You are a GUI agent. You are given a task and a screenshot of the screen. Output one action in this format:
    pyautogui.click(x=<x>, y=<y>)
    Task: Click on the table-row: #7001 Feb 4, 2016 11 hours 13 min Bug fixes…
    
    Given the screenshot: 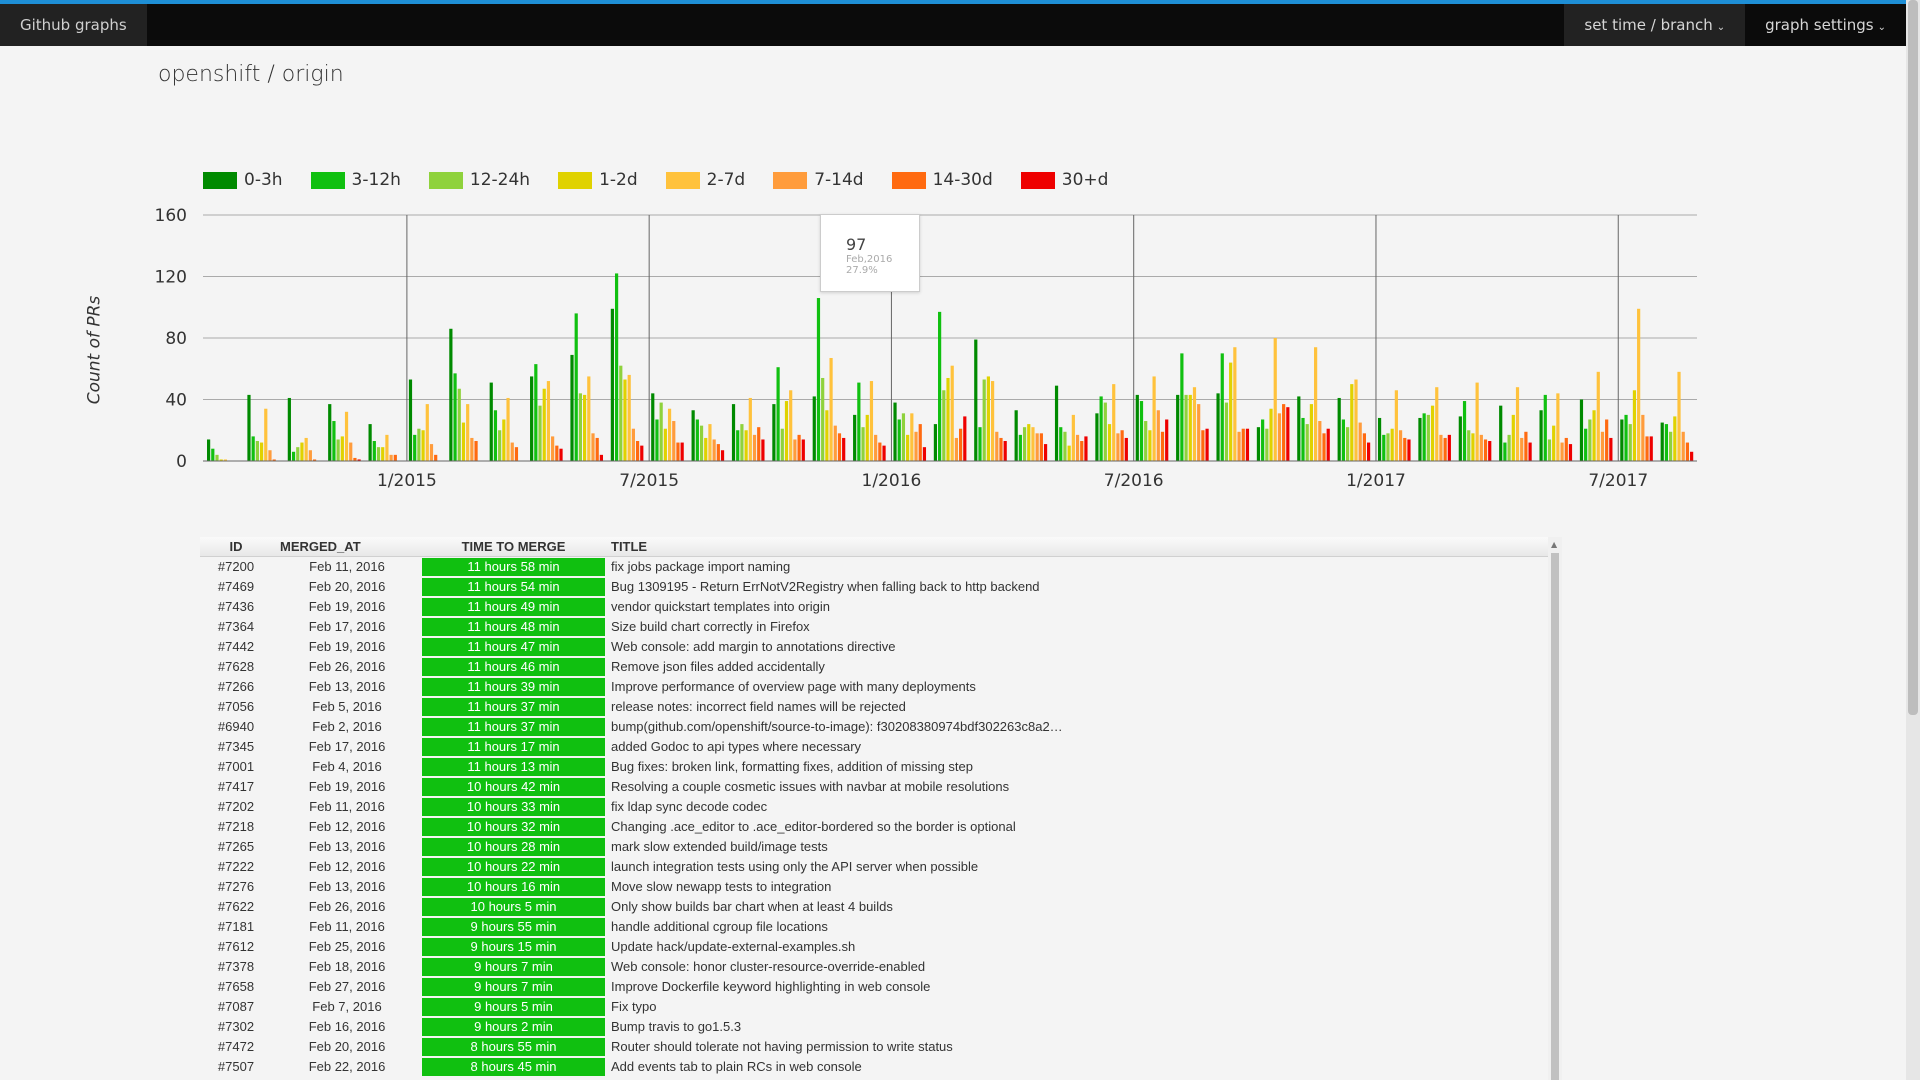 What is the action you would take?
    pyautogui.click(x=881, y=767)
    